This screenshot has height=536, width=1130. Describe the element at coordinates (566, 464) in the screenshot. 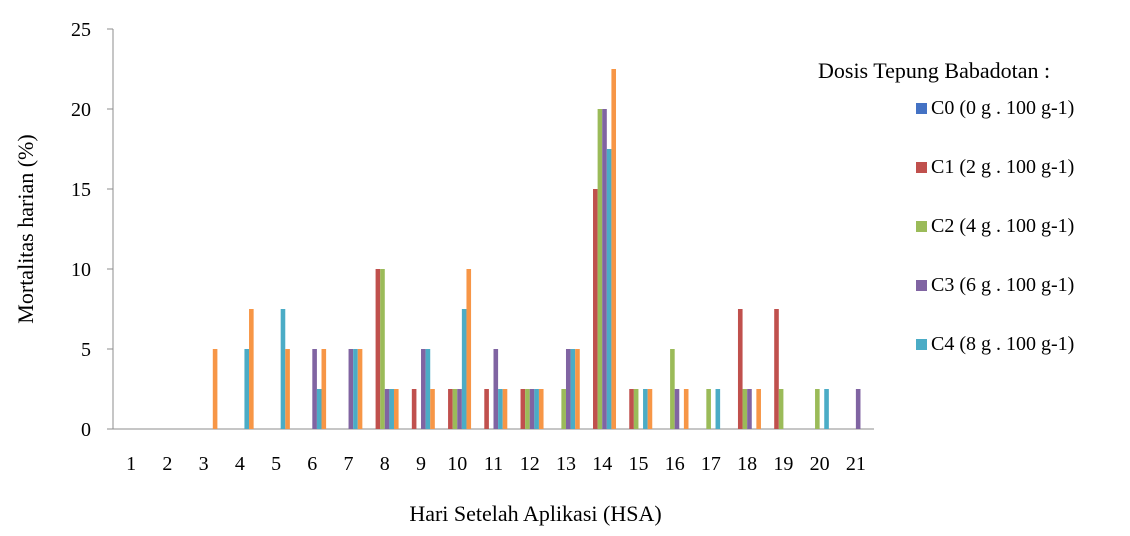

I see `x-tick-label: 13` at that location.